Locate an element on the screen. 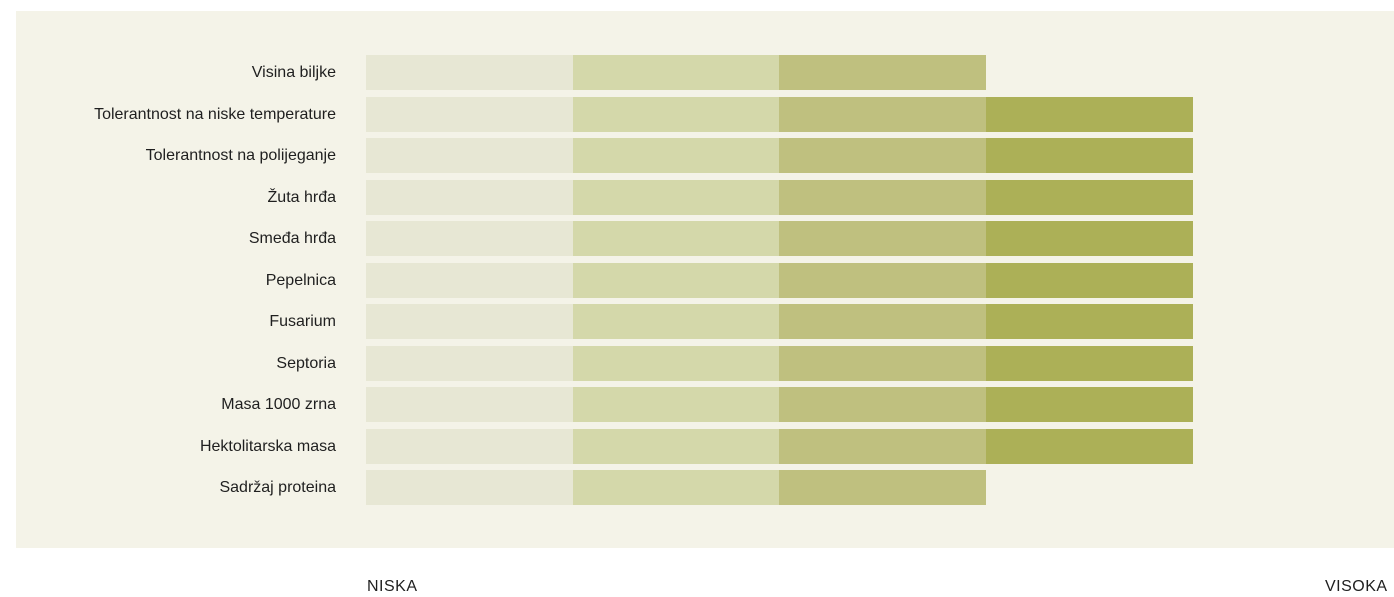 Image resolution: width=1394 pixels, height=597 pixels. x-axis-low-label: NISKA is located at coordinates (392, 586).